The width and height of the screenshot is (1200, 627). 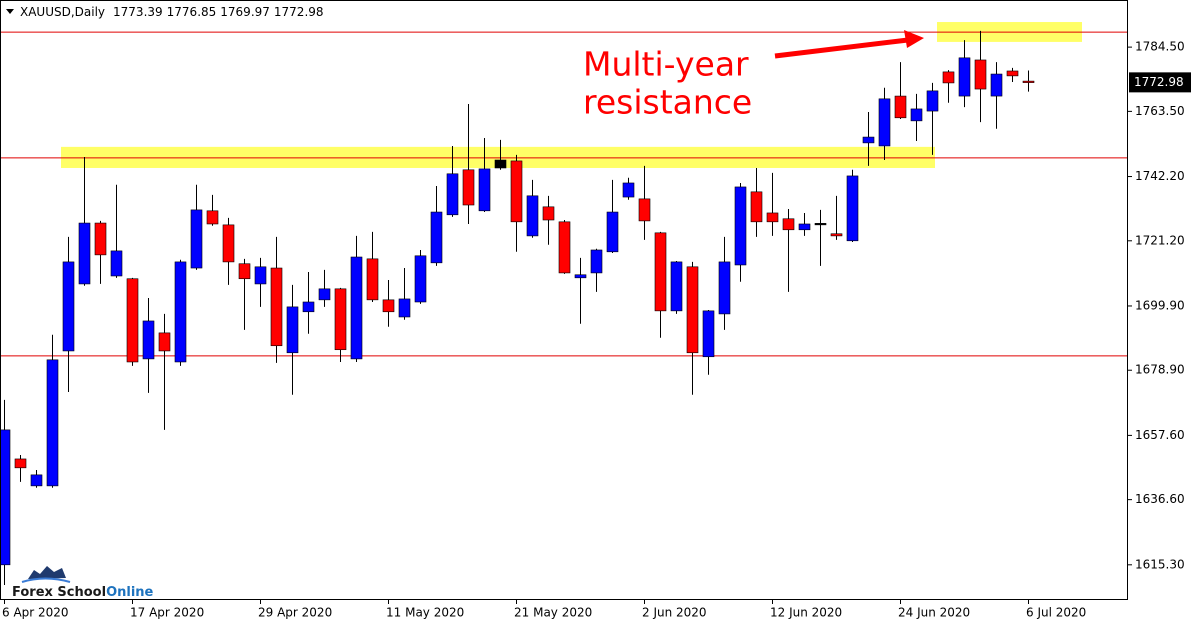 I want to click on arrow-head, so click(x=914, y=39).